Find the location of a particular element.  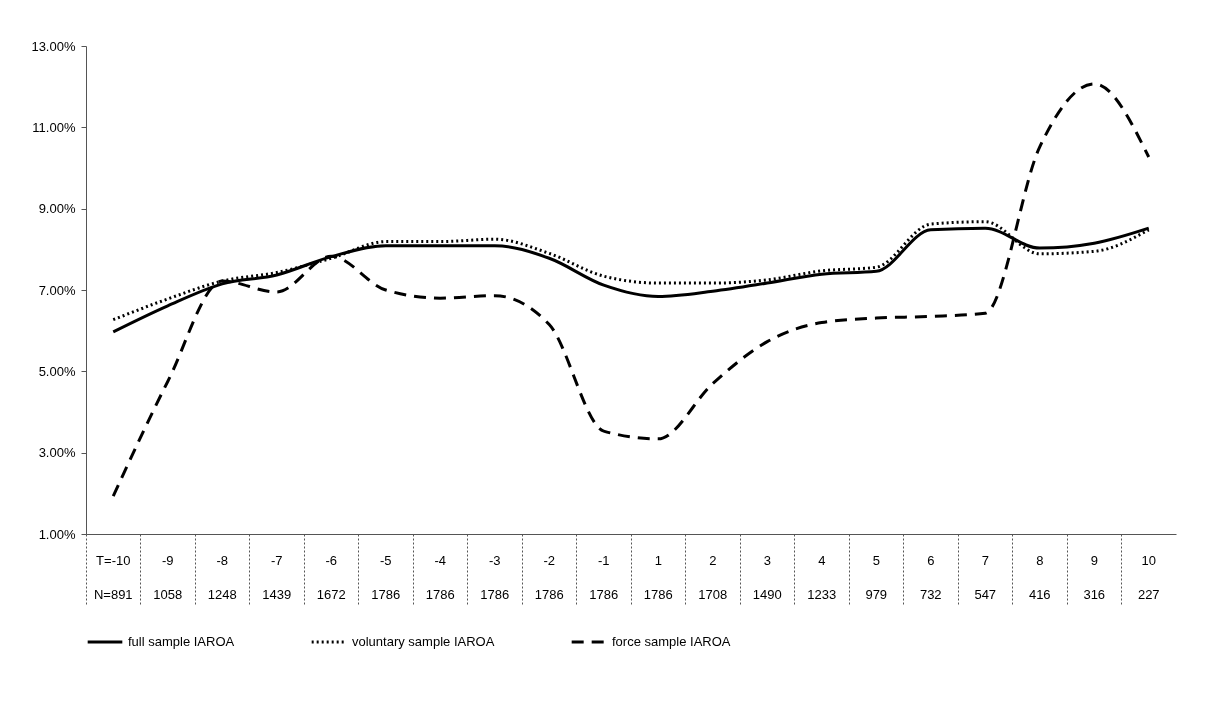

category-label: -4 1786 is located at coordinates (440, 577).